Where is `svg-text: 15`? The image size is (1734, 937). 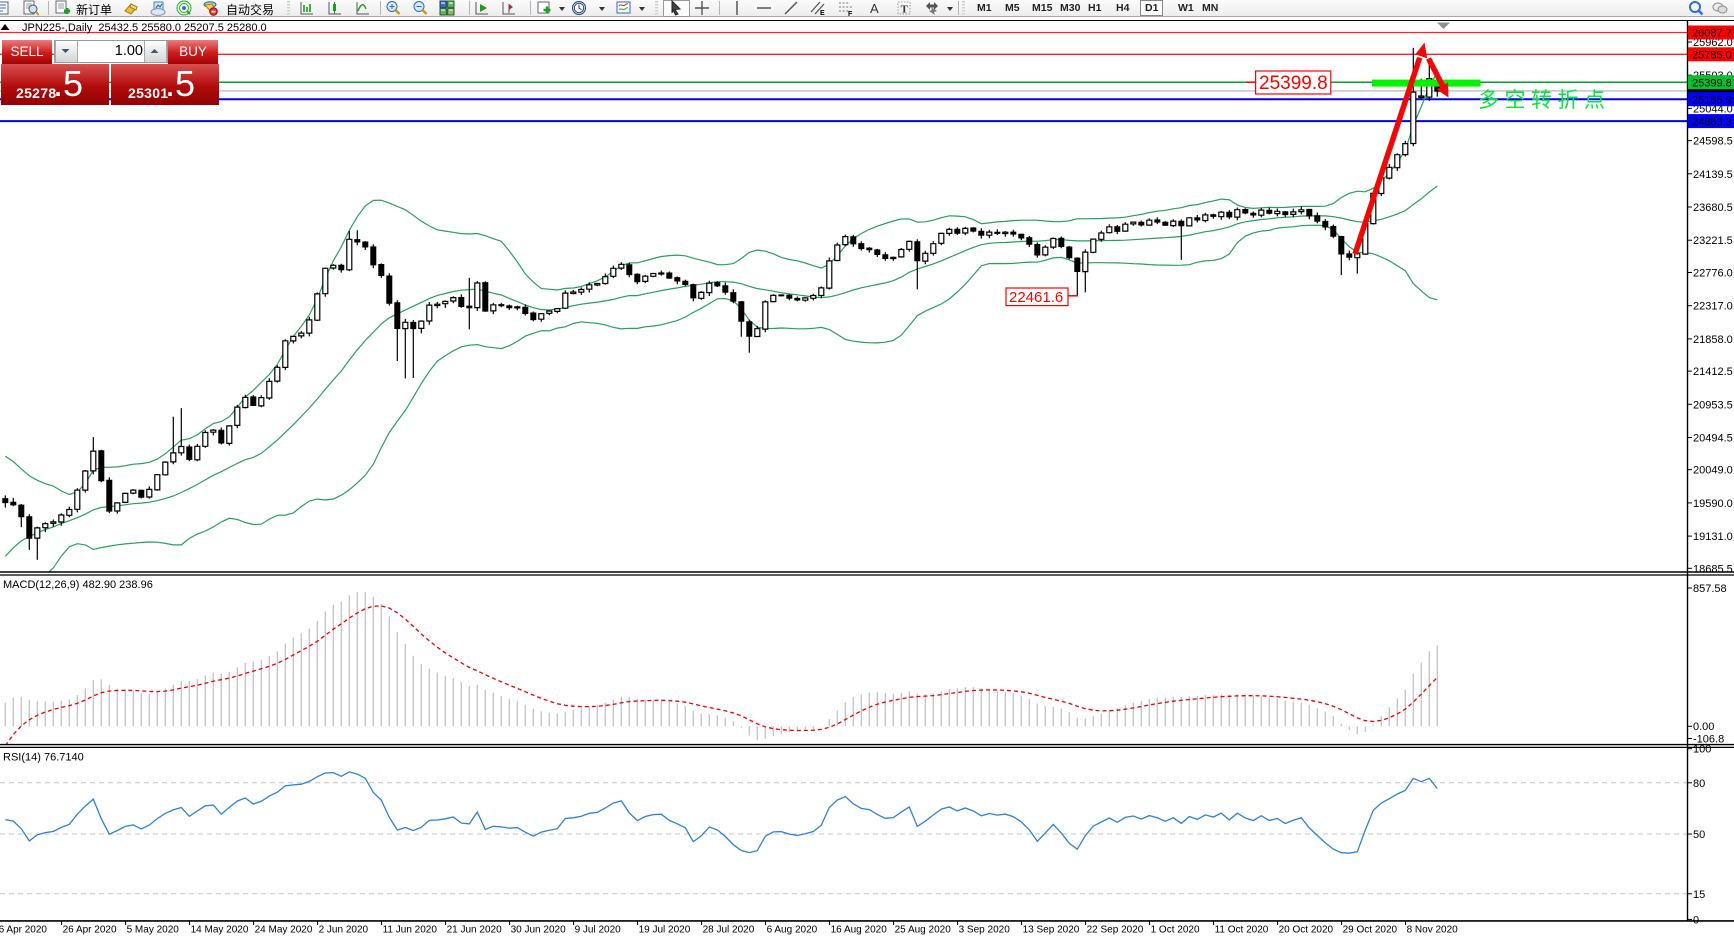
svg-text: 15 is located at coordinates (1699, 895).